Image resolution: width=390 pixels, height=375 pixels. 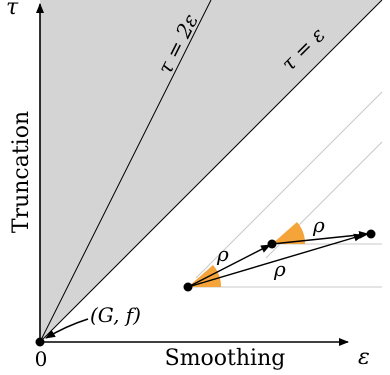 What do you see at coordinates (364, 357) in the screenshot?
I see `x-axis-symbol: ε` at bounding box center [364, 357].